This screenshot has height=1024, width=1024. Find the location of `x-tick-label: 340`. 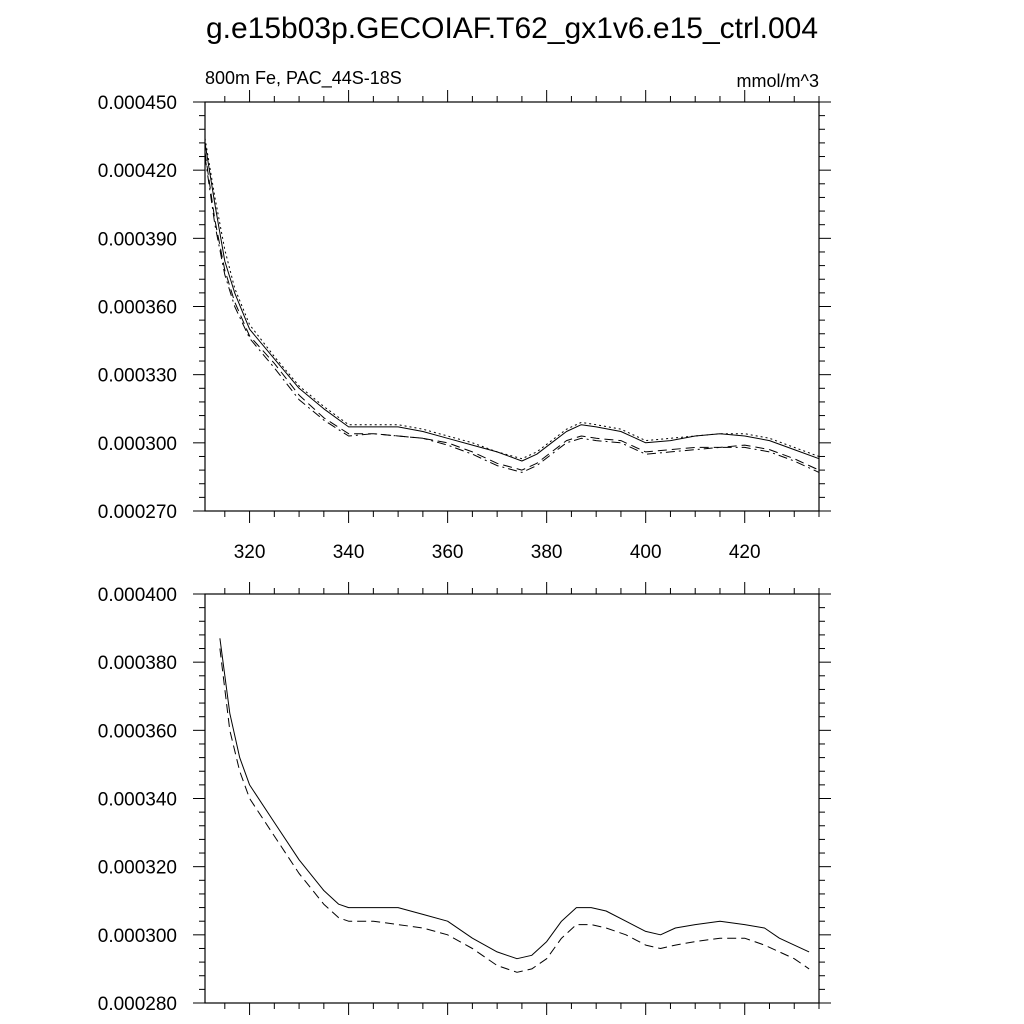

x-tick-label: 340 is located at coordinates (349, 552).